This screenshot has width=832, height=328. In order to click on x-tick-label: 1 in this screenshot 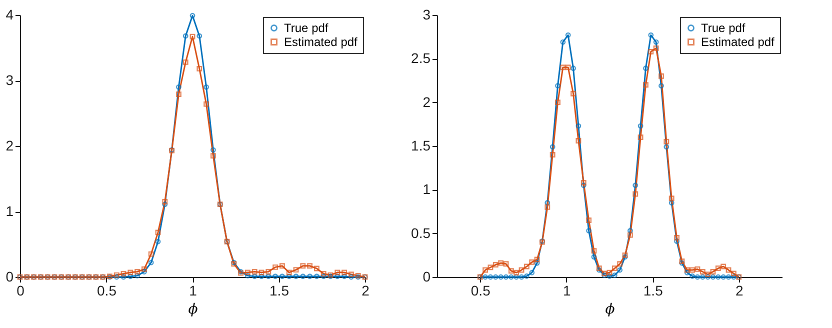, I will do `click(193, 290)`.